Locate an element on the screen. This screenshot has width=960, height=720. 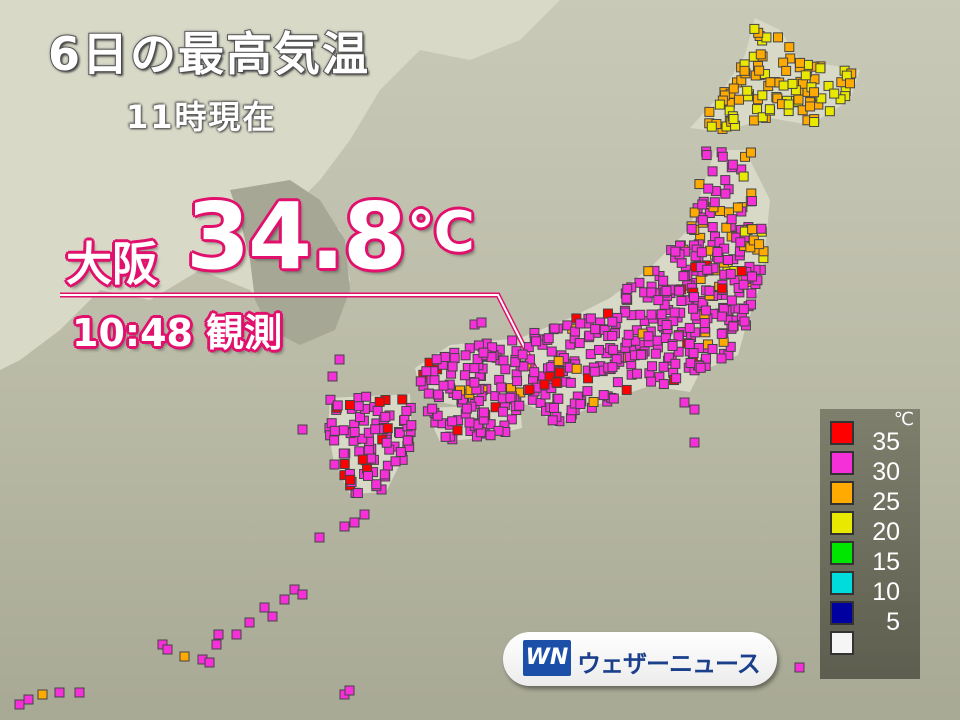
highlight-temperature: 34.8℃ is located at coordinates (330, 236).